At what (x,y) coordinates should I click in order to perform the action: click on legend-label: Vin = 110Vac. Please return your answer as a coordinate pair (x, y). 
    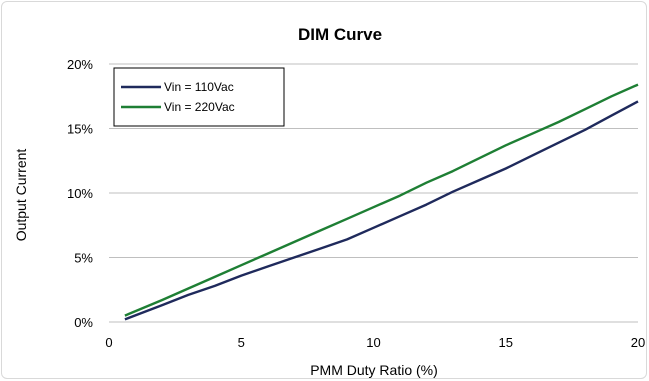
    Looking at the image, I should click on (199, 87).